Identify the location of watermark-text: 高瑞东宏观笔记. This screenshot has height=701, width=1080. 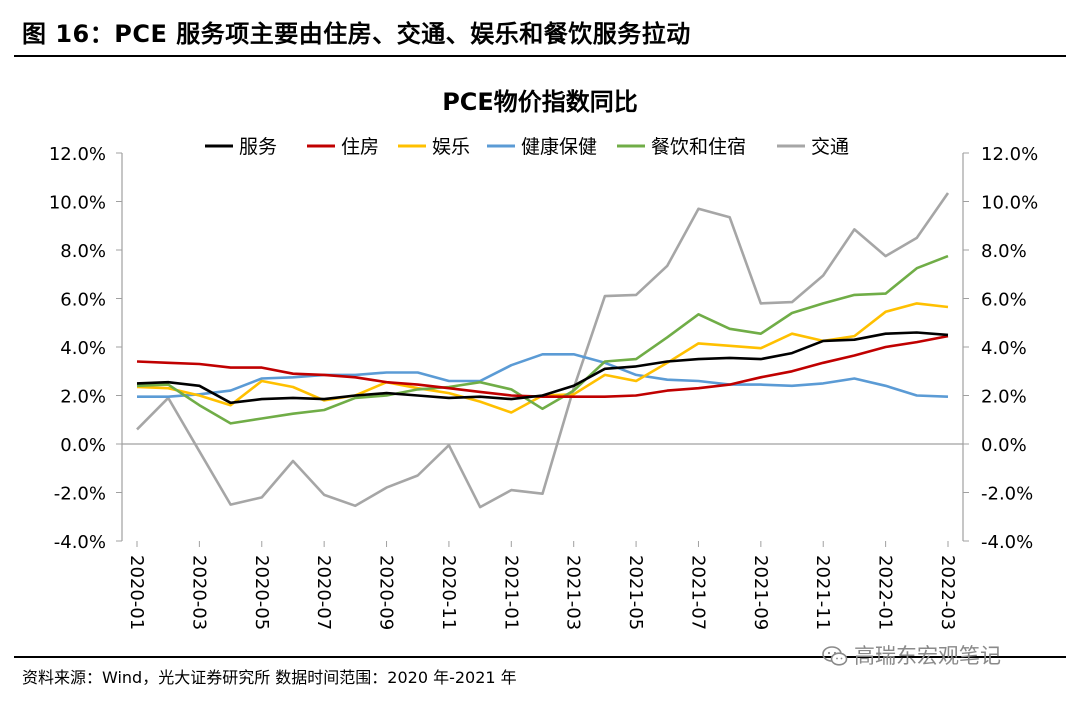
(927, 656).